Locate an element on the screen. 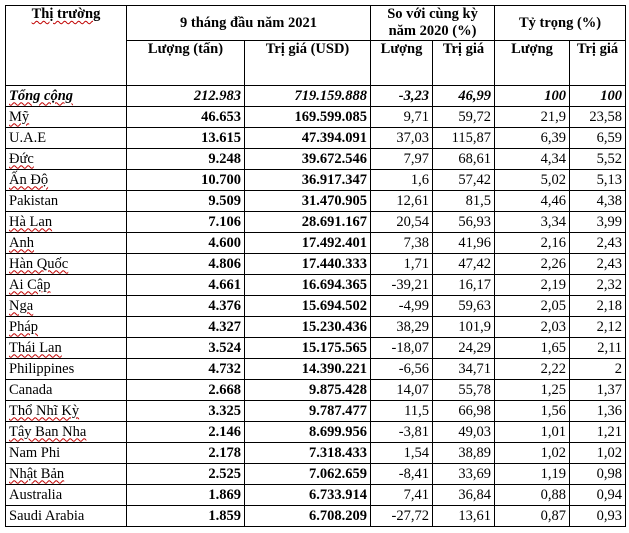 This screenshot has width=629, height=533. market-name: Tây Ban Nha is located at coordinates (66, 432).